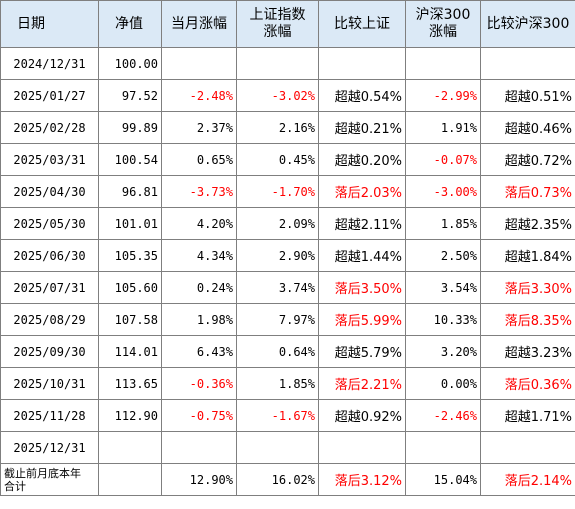 Image resolution: width=575 pixels, height=509 pixels. I want to click on cell-hs: 15.04%, so click(443, 479).